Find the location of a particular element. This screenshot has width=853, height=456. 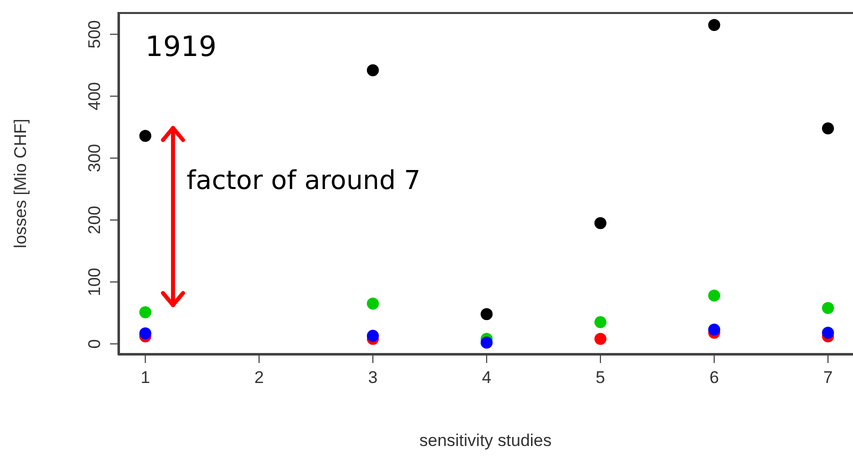

y-tick-label: 300 is located at coordinates (94, 158).